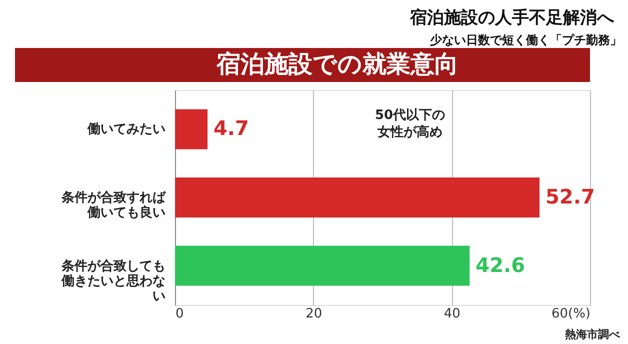 The width and height of the screenshot is (628, 344). I want to click on text: 宿泊施設の人手不足解消へ, so click(512, 18).